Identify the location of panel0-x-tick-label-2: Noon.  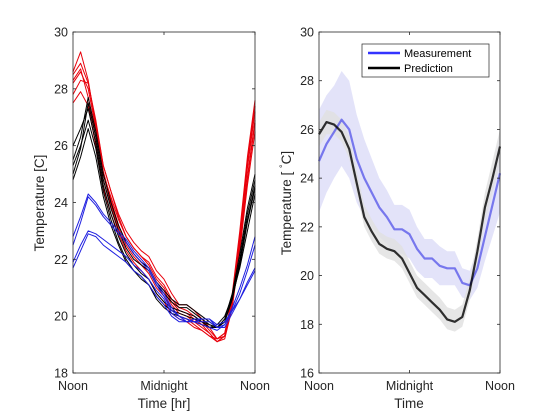
(255, 386).